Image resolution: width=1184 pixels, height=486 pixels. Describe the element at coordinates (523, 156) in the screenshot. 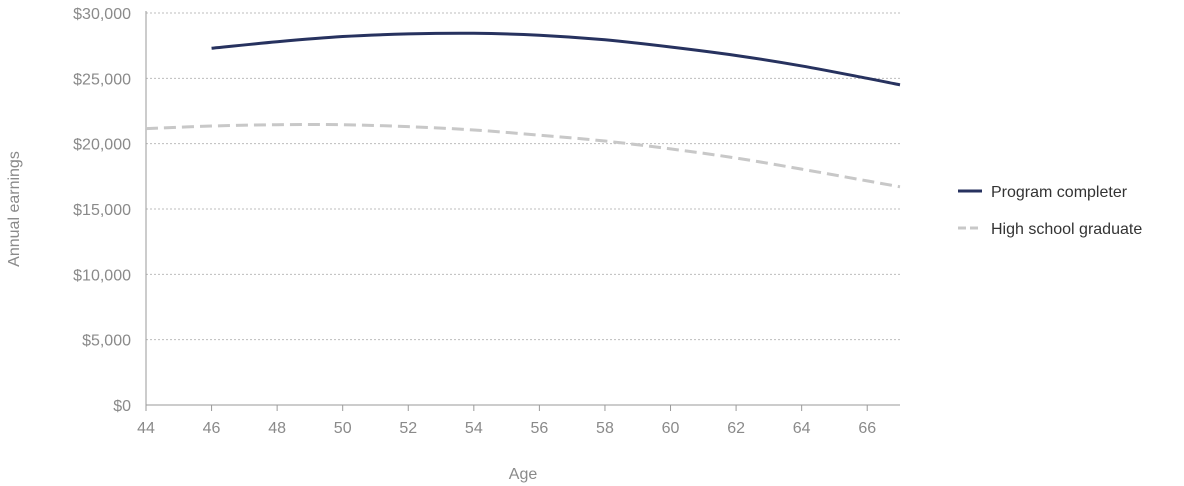

I see `series-line-high-school-graduate` at that location.